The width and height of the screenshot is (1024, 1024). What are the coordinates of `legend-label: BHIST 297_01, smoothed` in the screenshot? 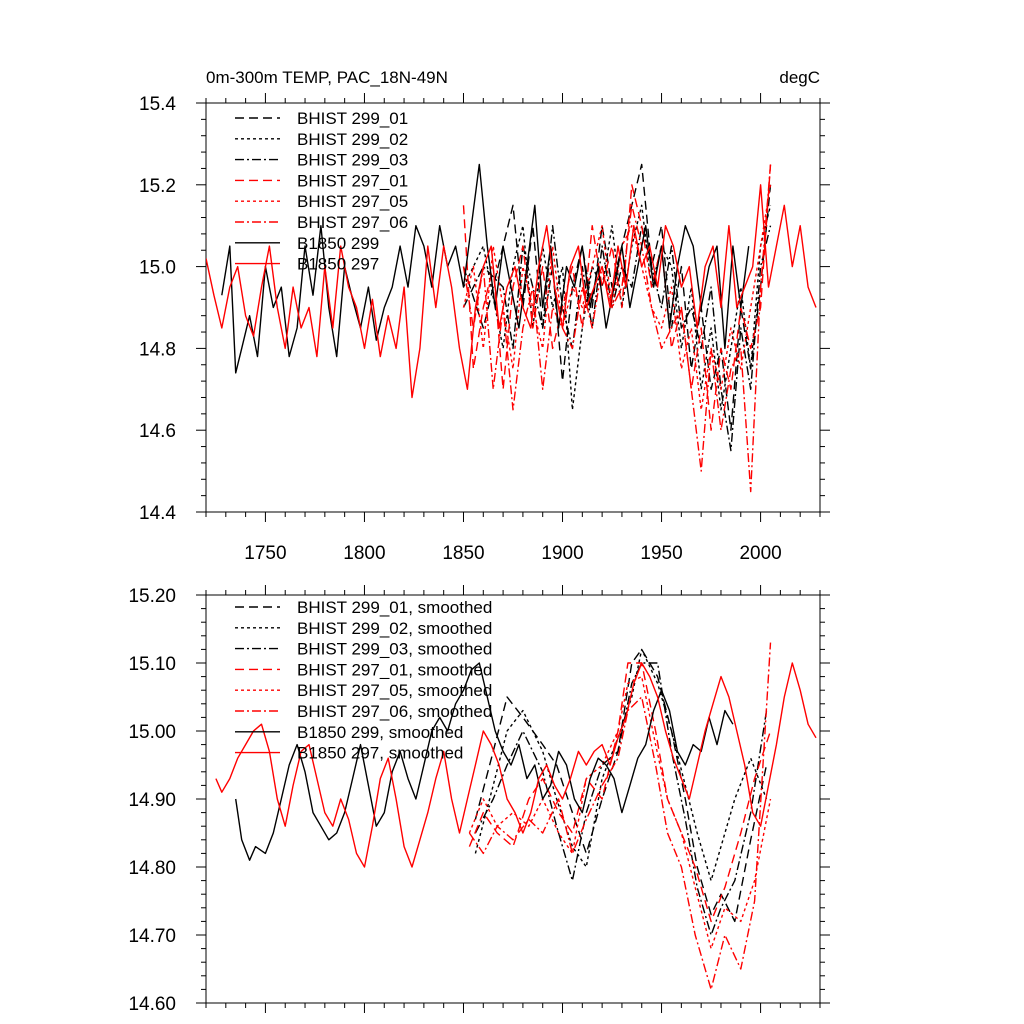 It's located at (394, 669).